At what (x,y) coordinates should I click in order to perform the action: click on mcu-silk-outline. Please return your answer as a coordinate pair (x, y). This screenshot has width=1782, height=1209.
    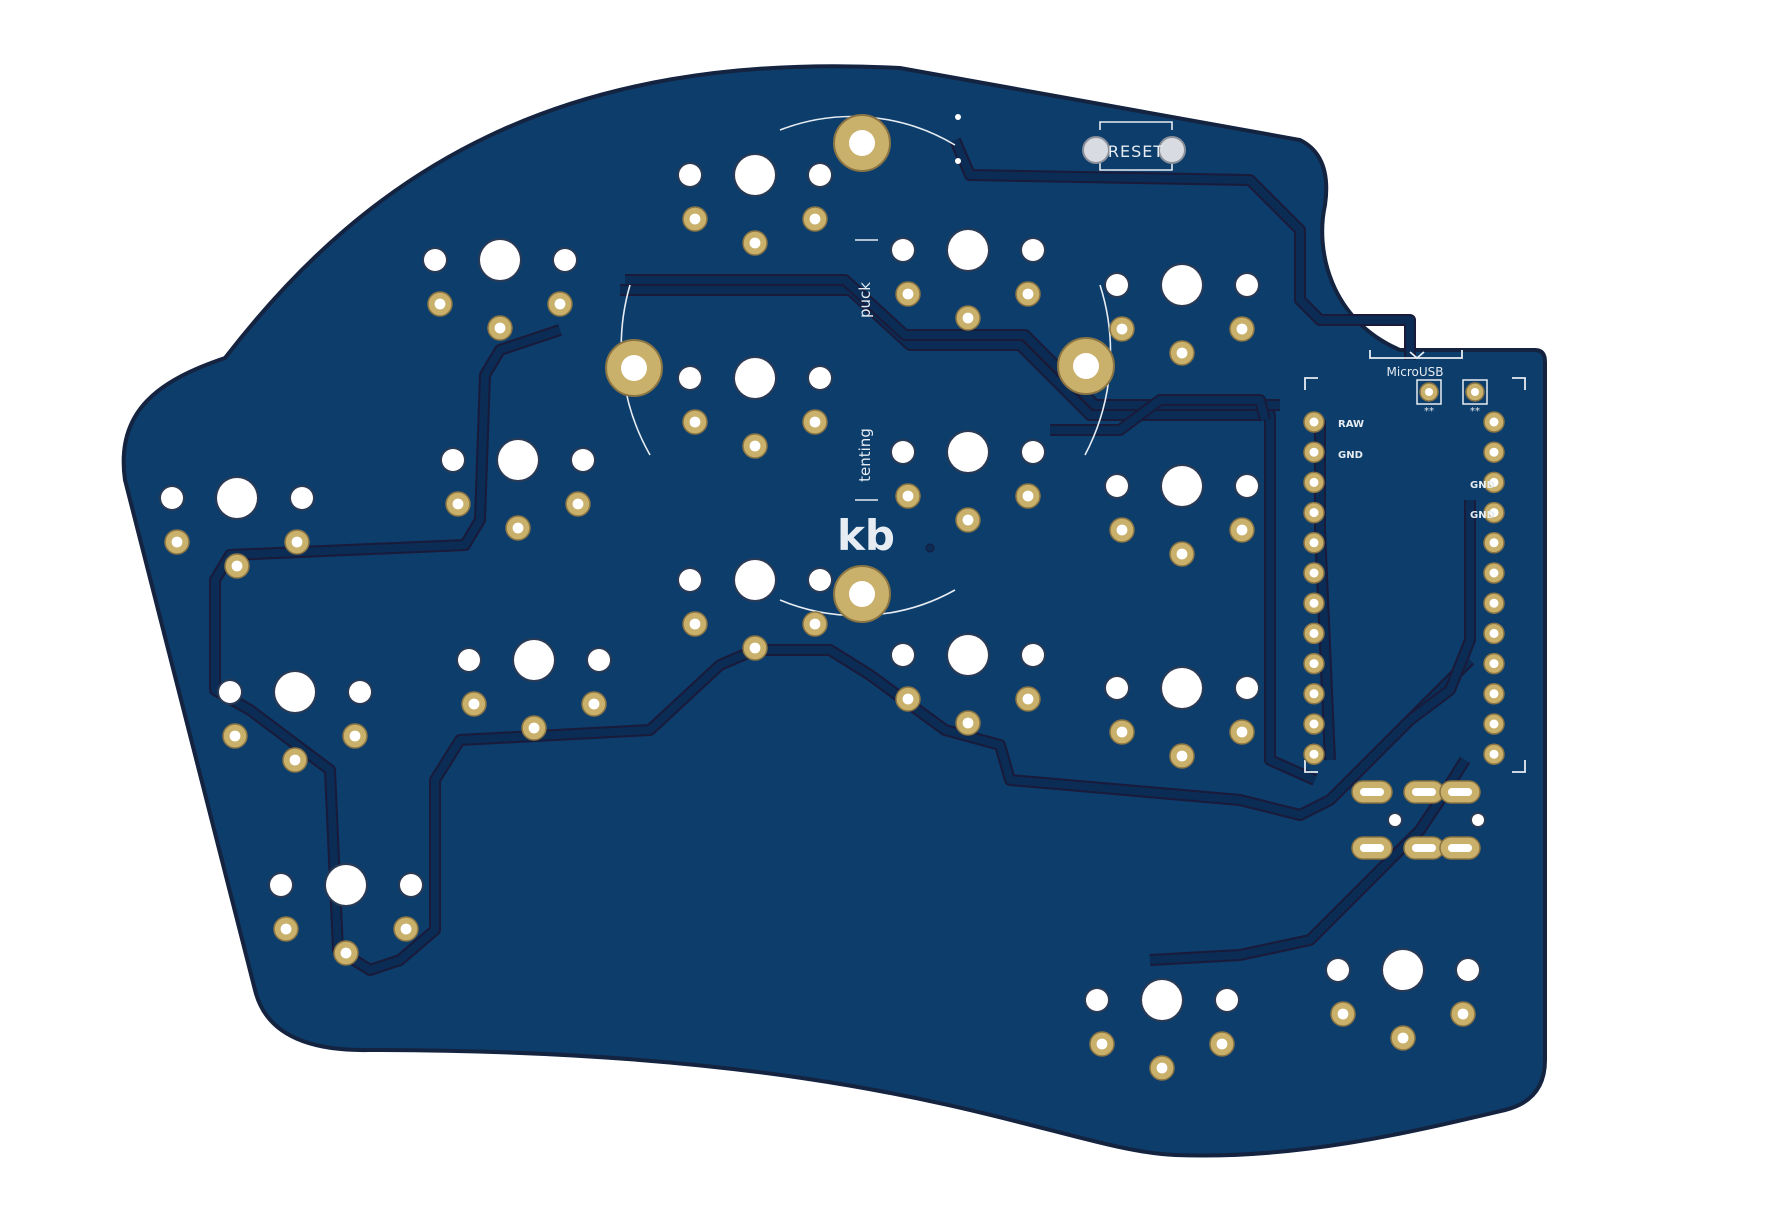
    Looking at the image, I should click on (1415, 561).